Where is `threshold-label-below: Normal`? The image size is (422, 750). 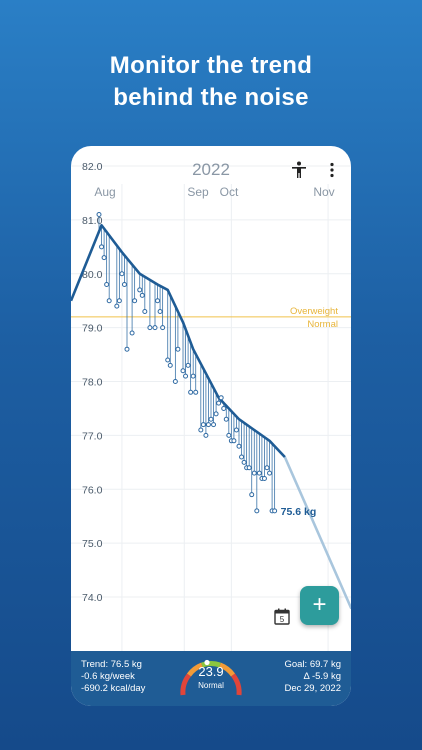 threshold-label-below: Normal is located at coordinates (322, 324).